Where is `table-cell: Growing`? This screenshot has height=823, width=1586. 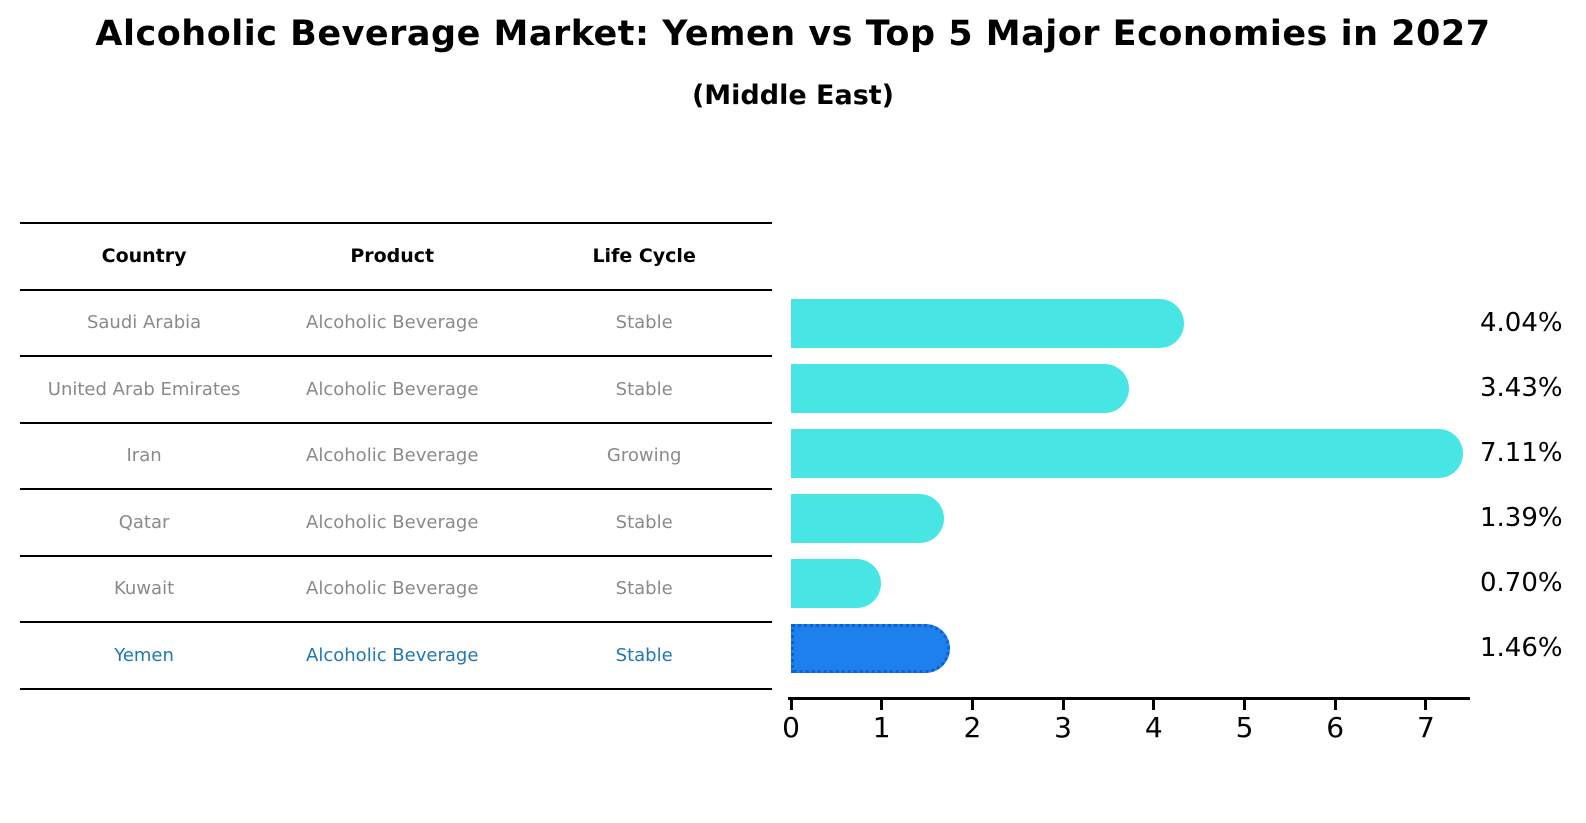
table-cell: Growing is located at coordinates (644, 456).